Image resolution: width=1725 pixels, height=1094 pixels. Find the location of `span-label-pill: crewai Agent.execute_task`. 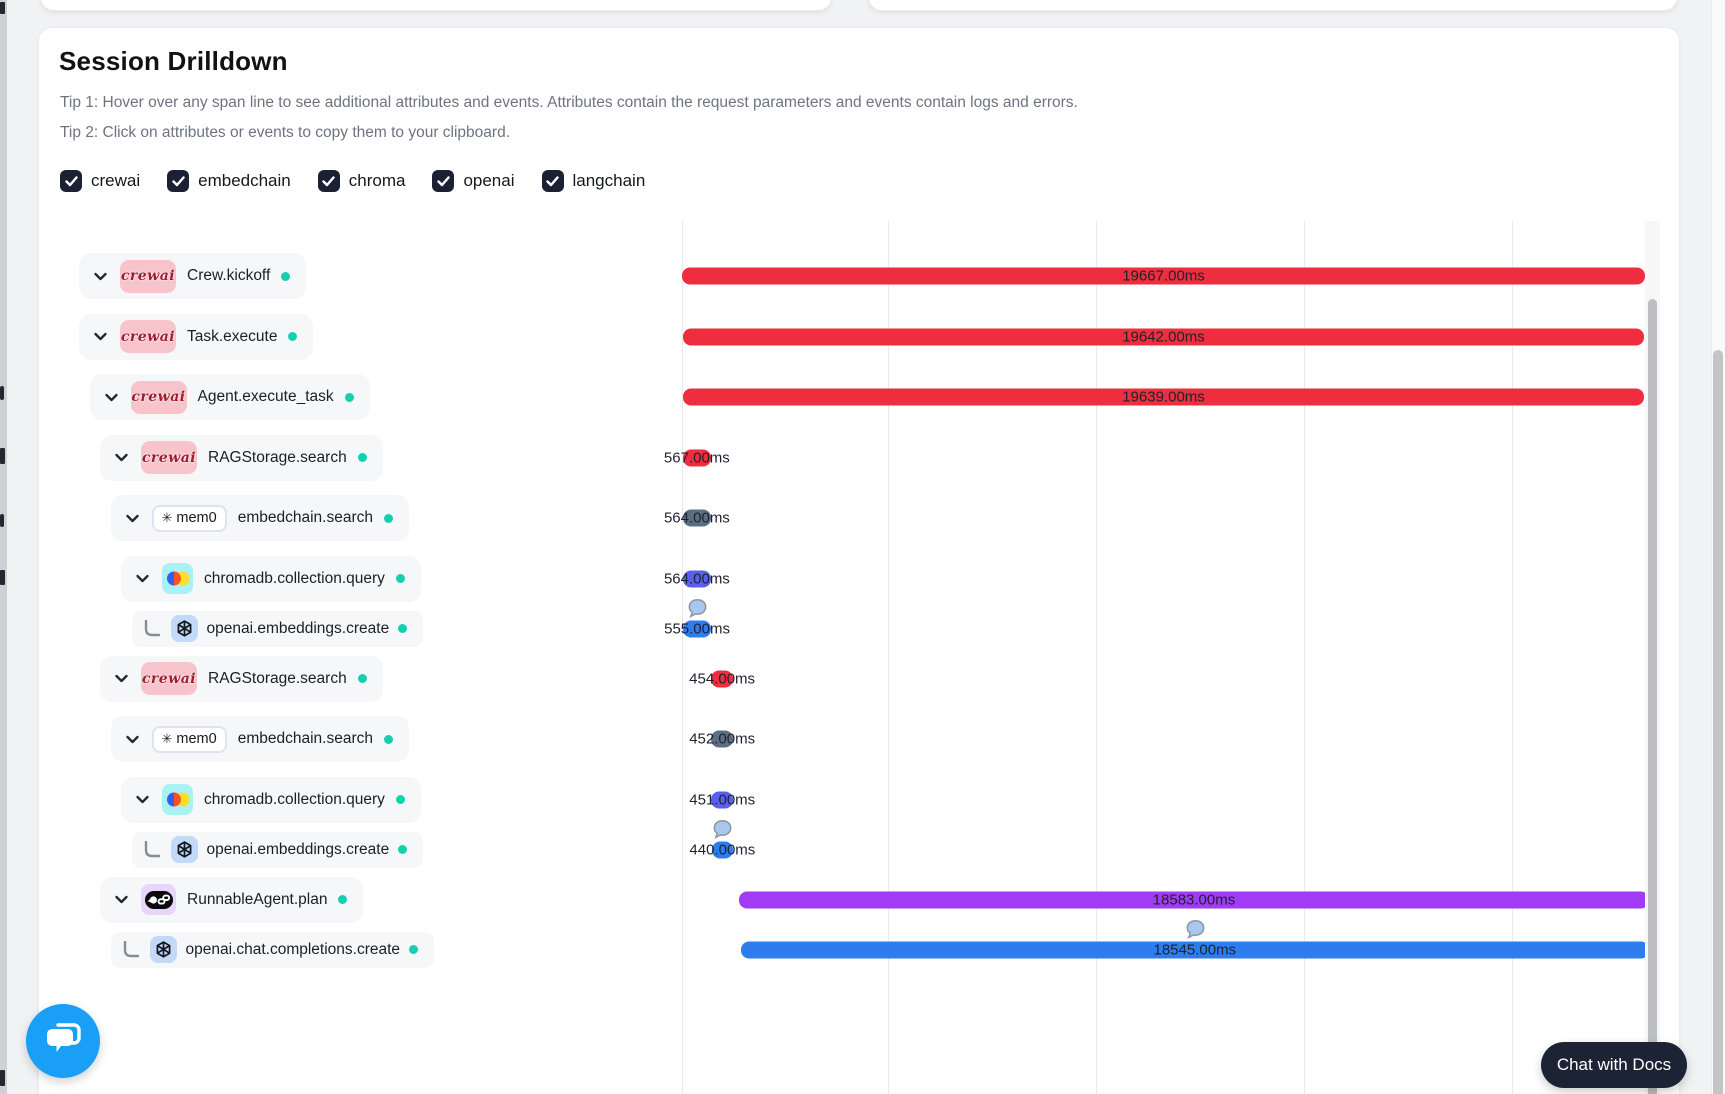

span-label-pill: crewai Agent.execute_task is located at coordinates (229, 397).